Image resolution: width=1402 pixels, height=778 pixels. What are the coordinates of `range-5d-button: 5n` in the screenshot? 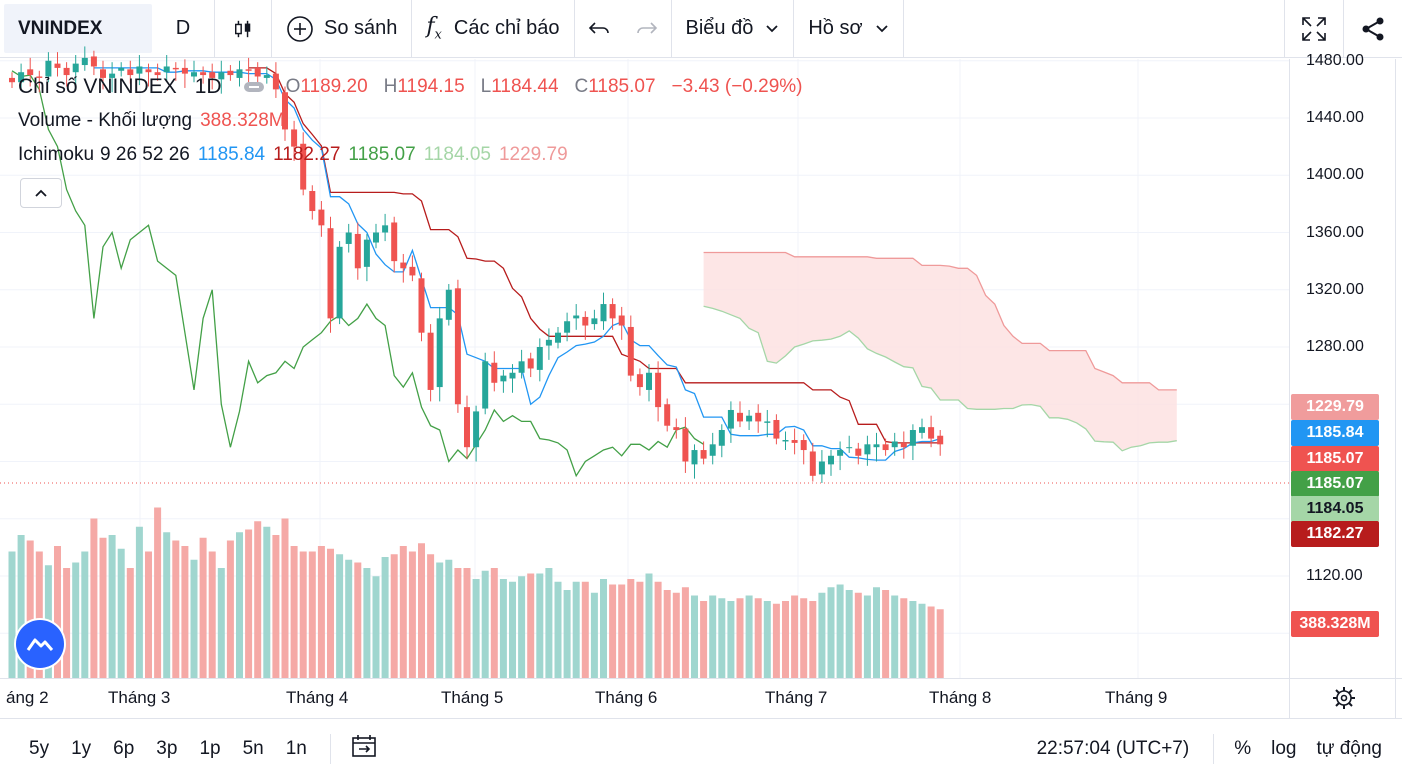 It's located at (253, 748).